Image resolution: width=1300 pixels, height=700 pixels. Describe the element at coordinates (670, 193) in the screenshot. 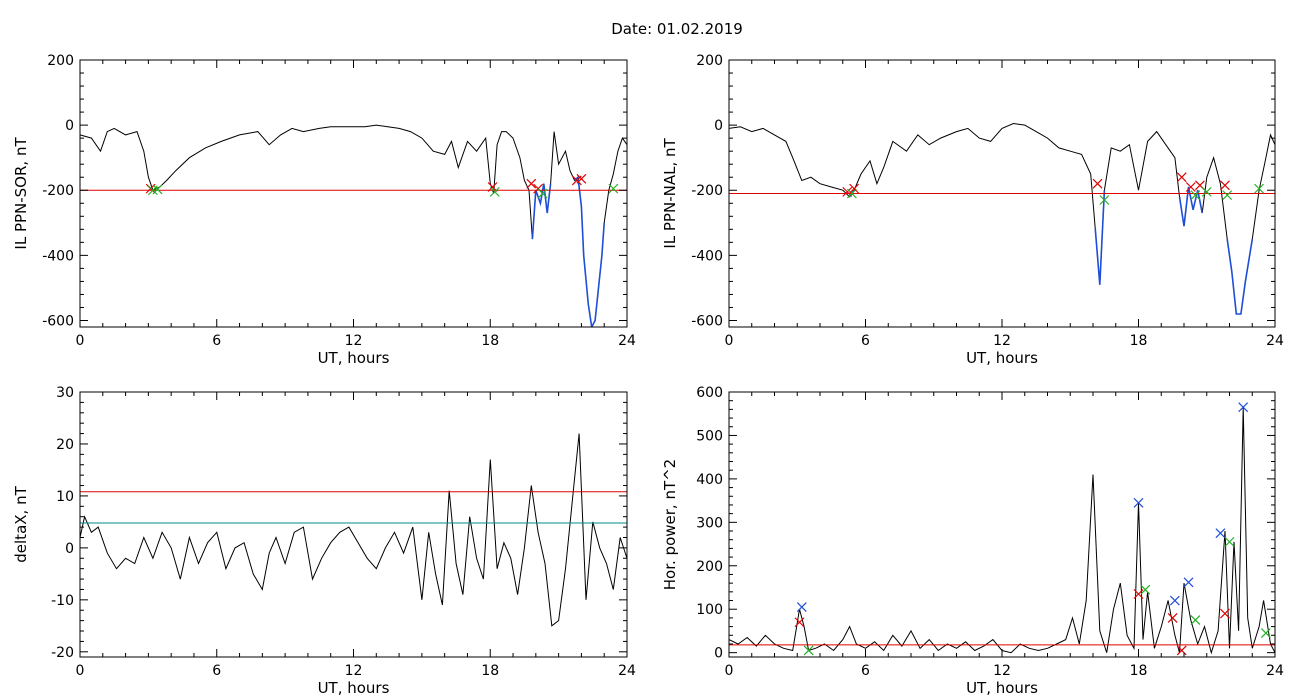

I see `y-axis-label: IL PPN-NAL, nT` at that location.